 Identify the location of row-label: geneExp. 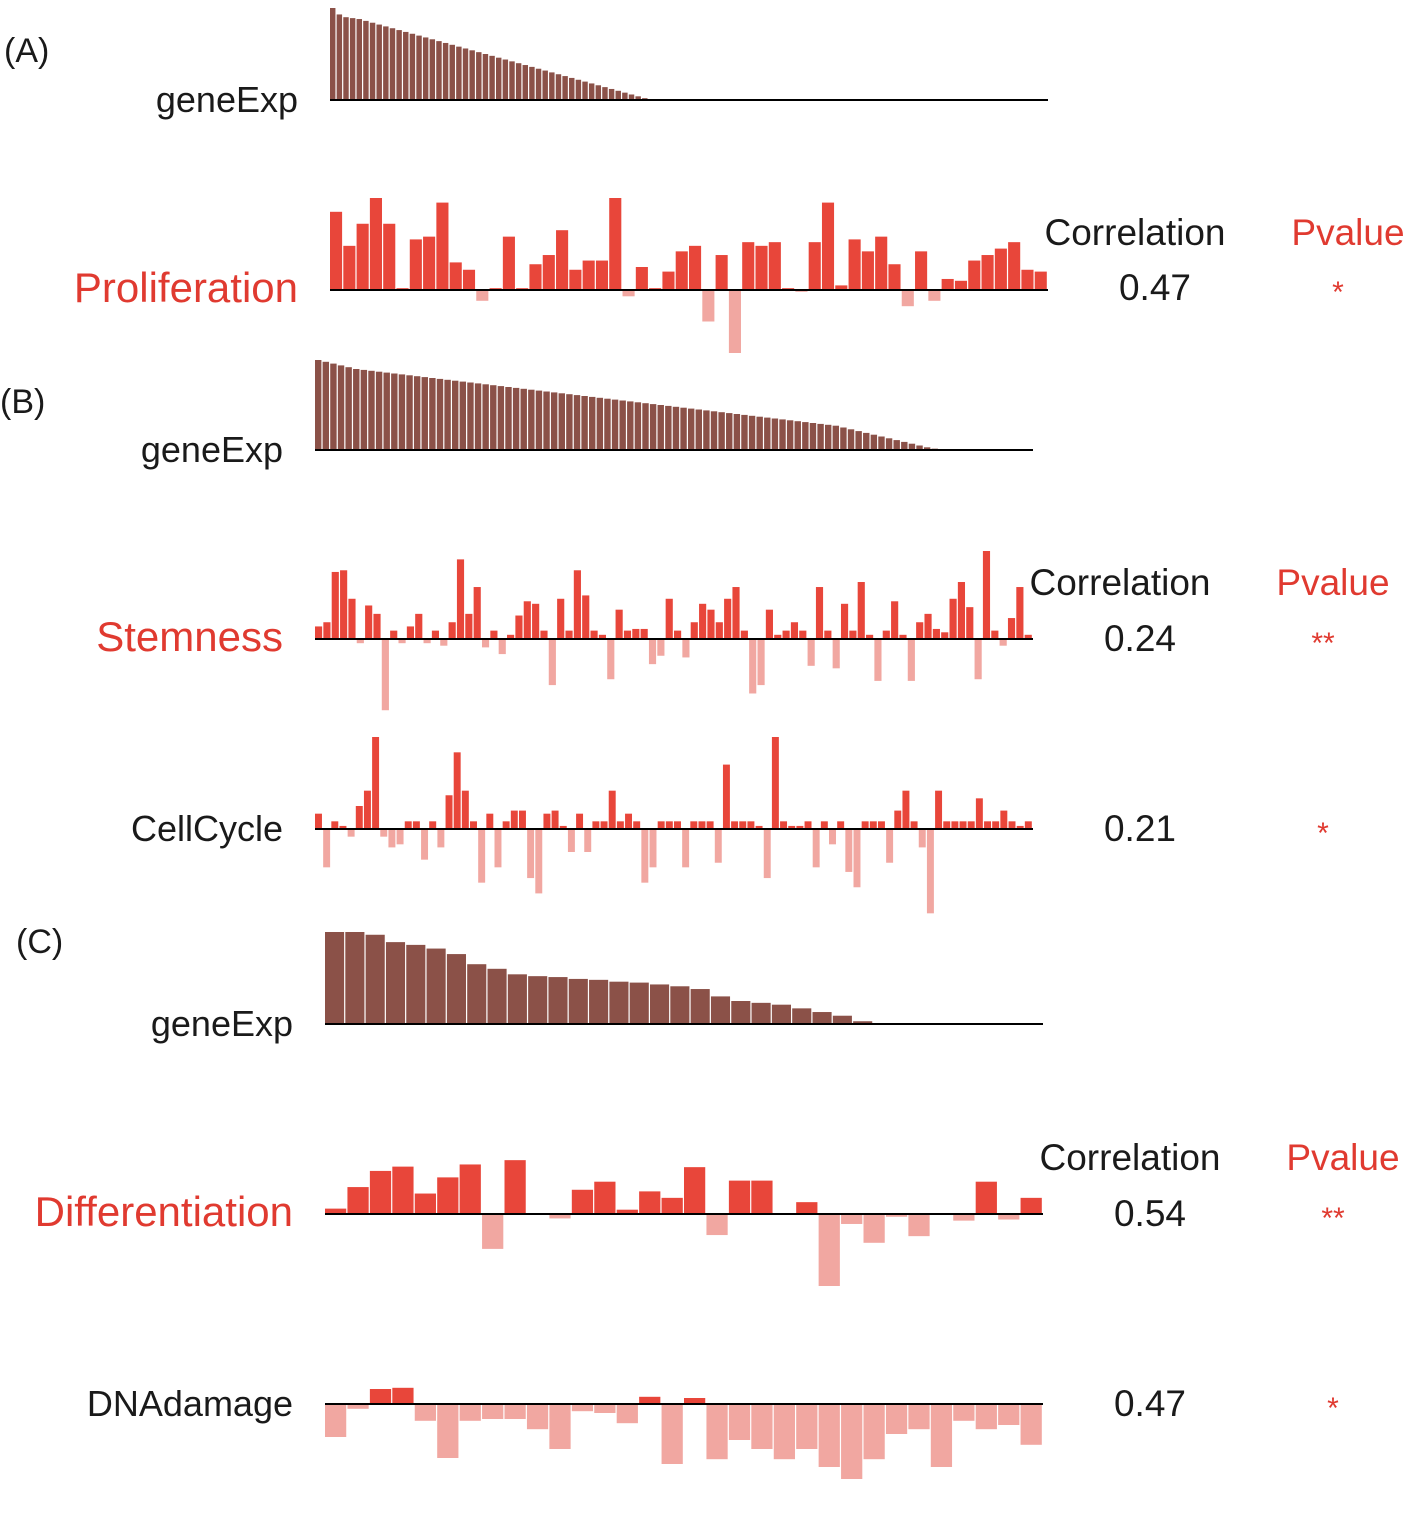
(227, 99).